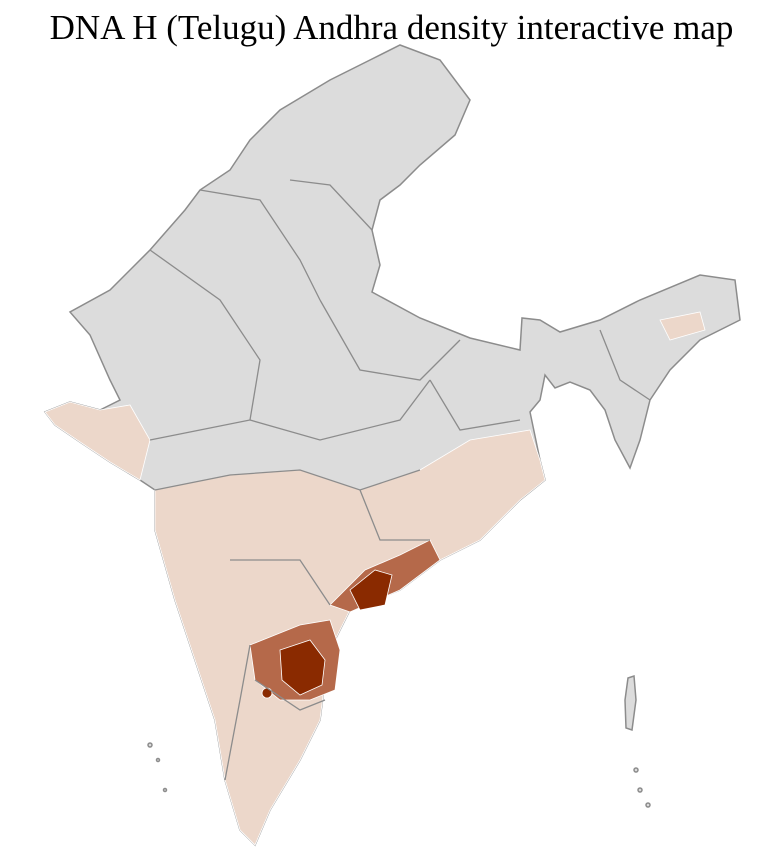  What do you see at coordinates (267, 693) in the screenshot?
I see `region-high-density-spot` at bounding box center [267, 693].